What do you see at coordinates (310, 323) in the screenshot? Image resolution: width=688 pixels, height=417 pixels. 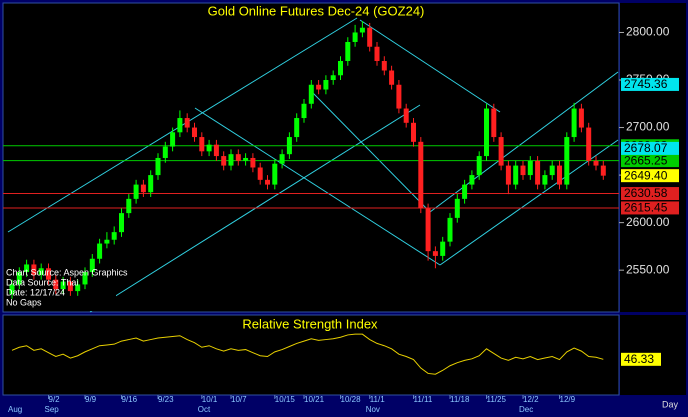 I see `rsi-title: Relative Strength Index` at bounding box center [310, 323].